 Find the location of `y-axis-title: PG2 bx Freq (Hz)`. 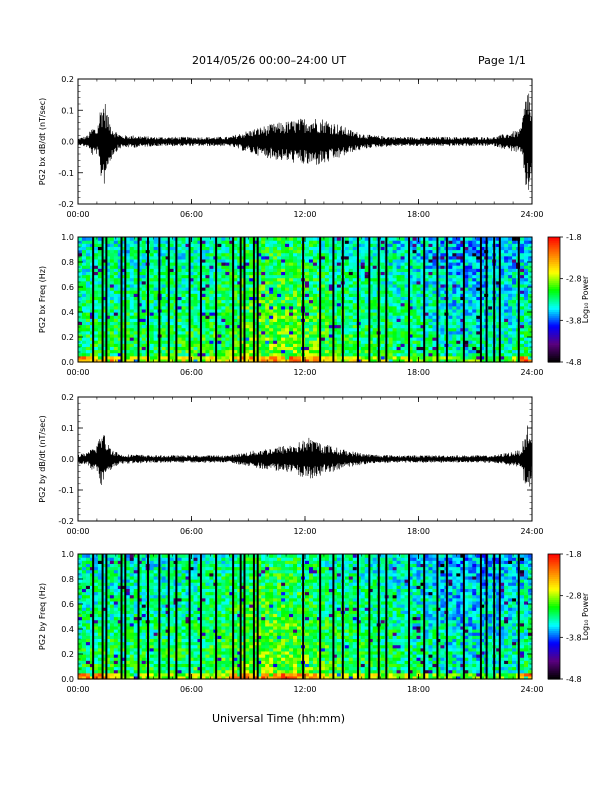

y-axis-title: PG2 bx Freq (Hz) is located at coordinates (42, 299).